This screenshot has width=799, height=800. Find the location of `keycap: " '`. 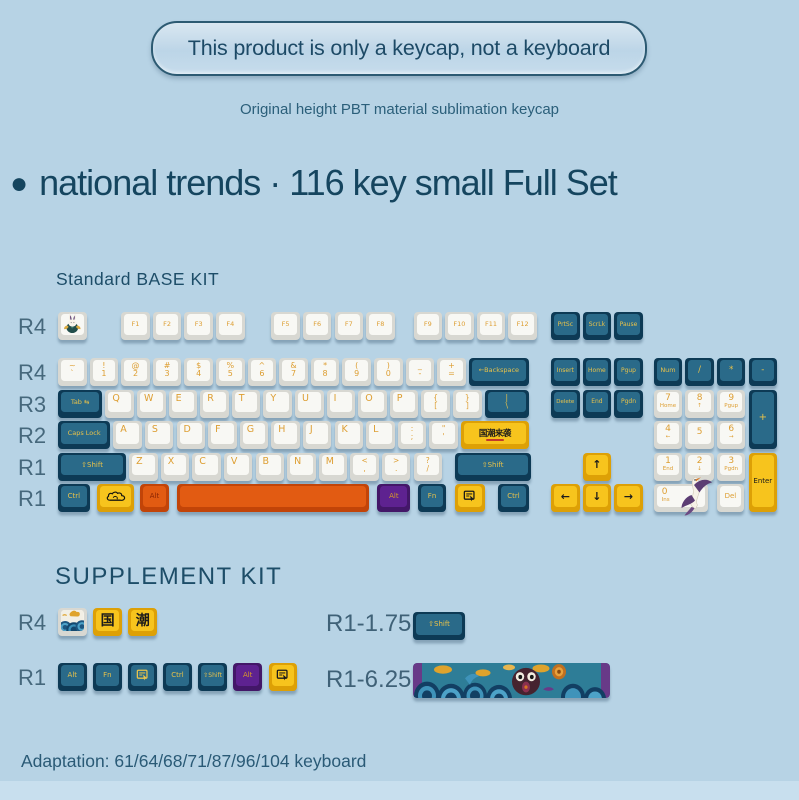

keycap: " ' is located at coordinates (443, 435).